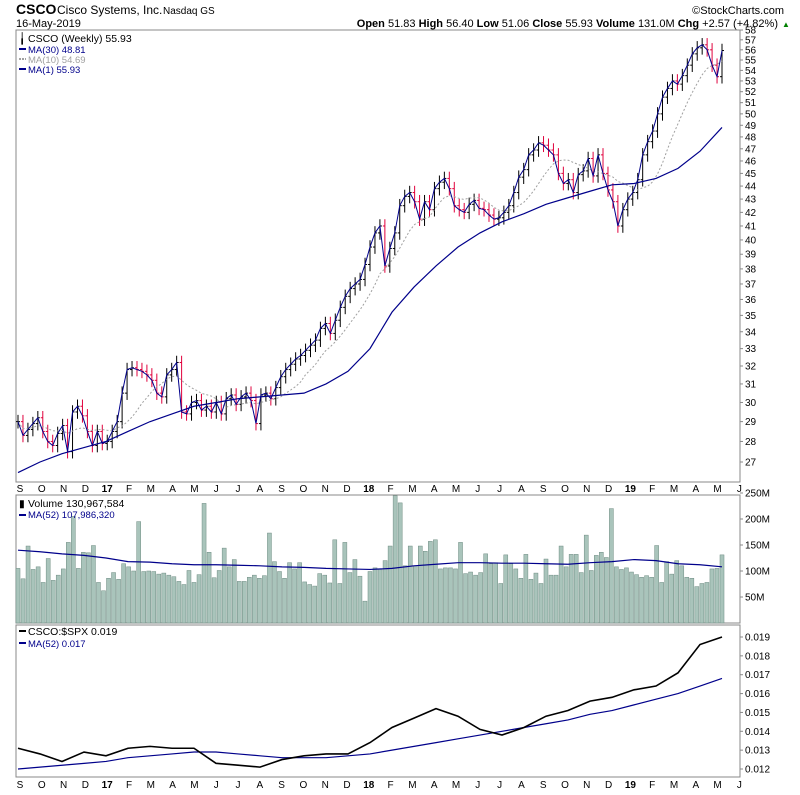 The height and width of the screenshot is (795, 800). Describe the element at coordinates (109, 10) in the screenshot. I see `company-name: Cisco Systems, Inc.` at that location.